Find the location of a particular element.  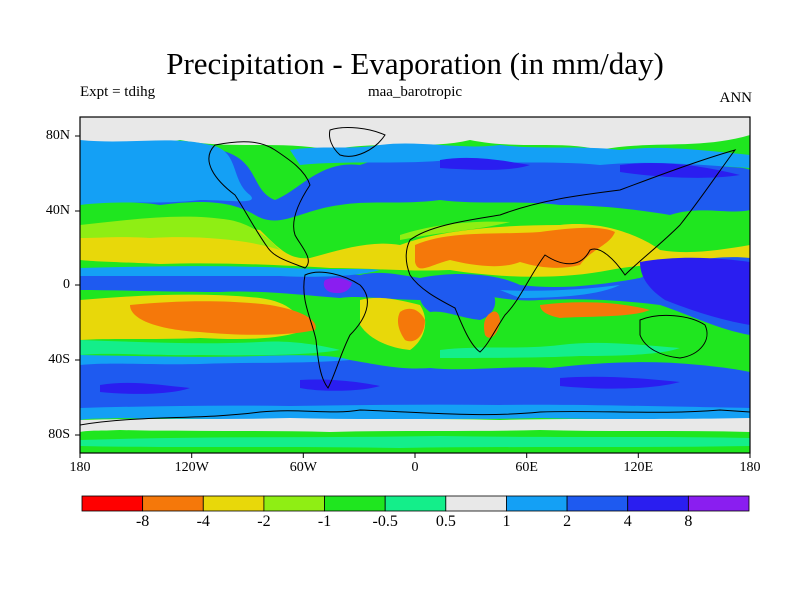

map-region-south-teal is located at coordinates (380, 349).